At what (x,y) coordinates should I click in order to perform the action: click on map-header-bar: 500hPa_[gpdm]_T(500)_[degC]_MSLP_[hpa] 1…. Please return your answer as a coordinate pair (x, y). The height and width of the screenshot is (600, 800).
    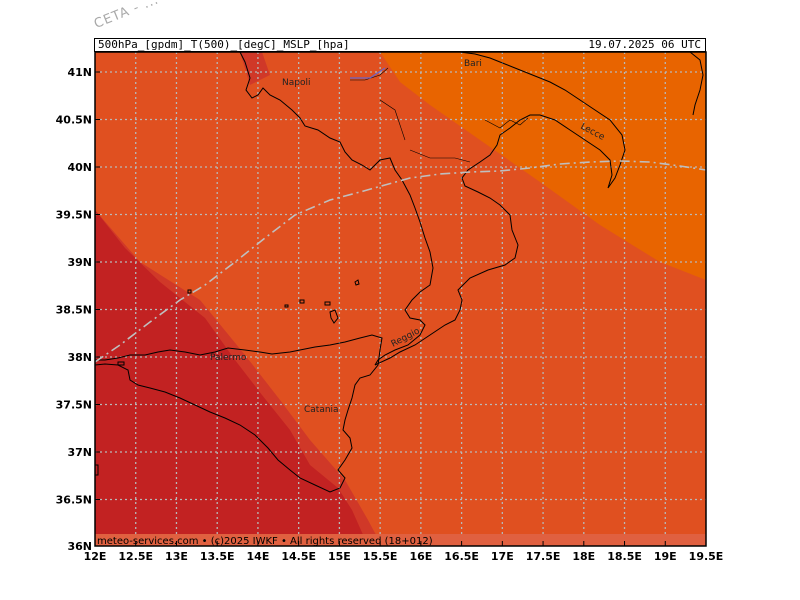
    Looking at the image, I should click on (400, 45).